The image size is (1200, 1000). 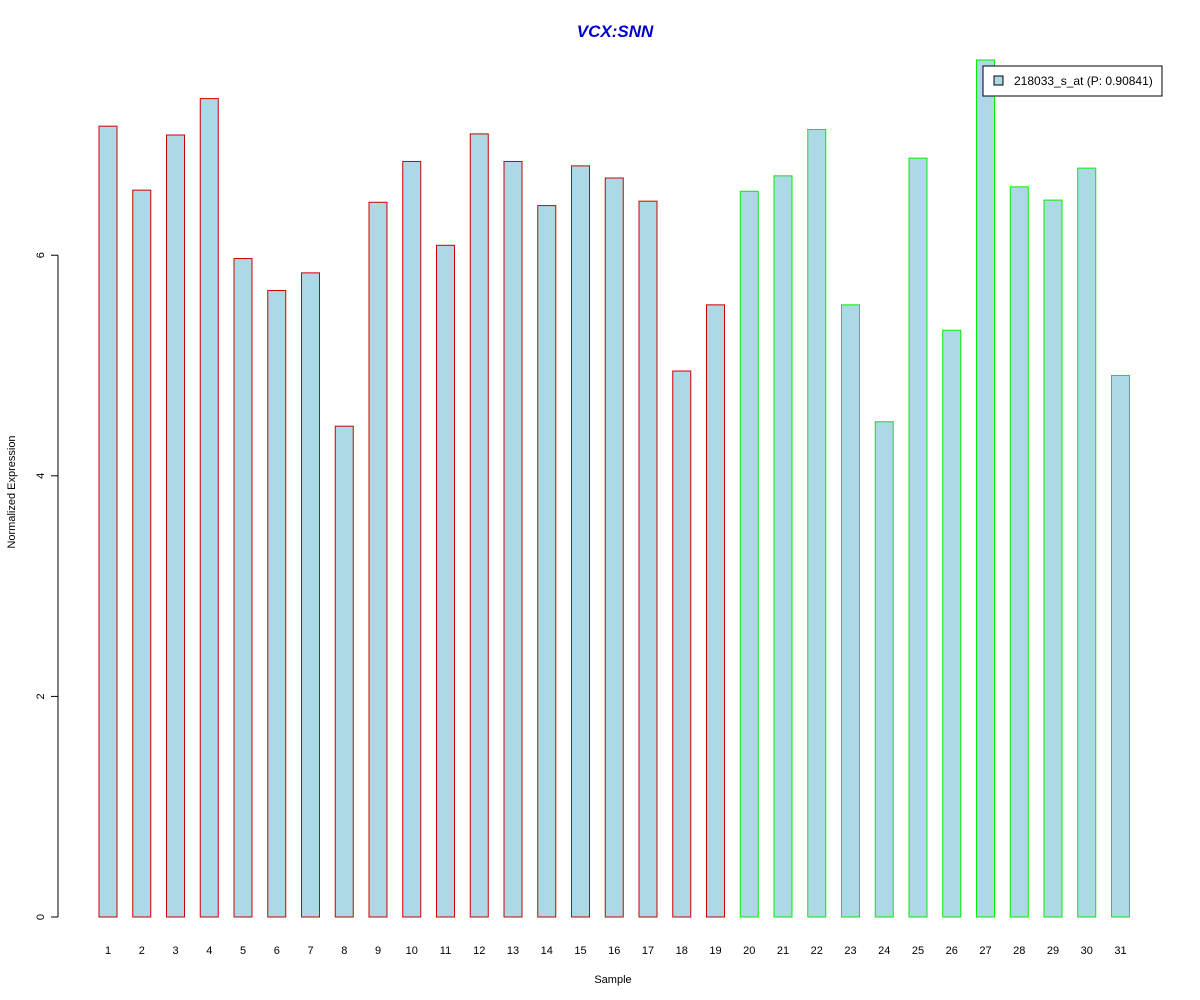 I want to click on legend: 218033_s_at (P: 0.90841), so click(x=1072, y=81).